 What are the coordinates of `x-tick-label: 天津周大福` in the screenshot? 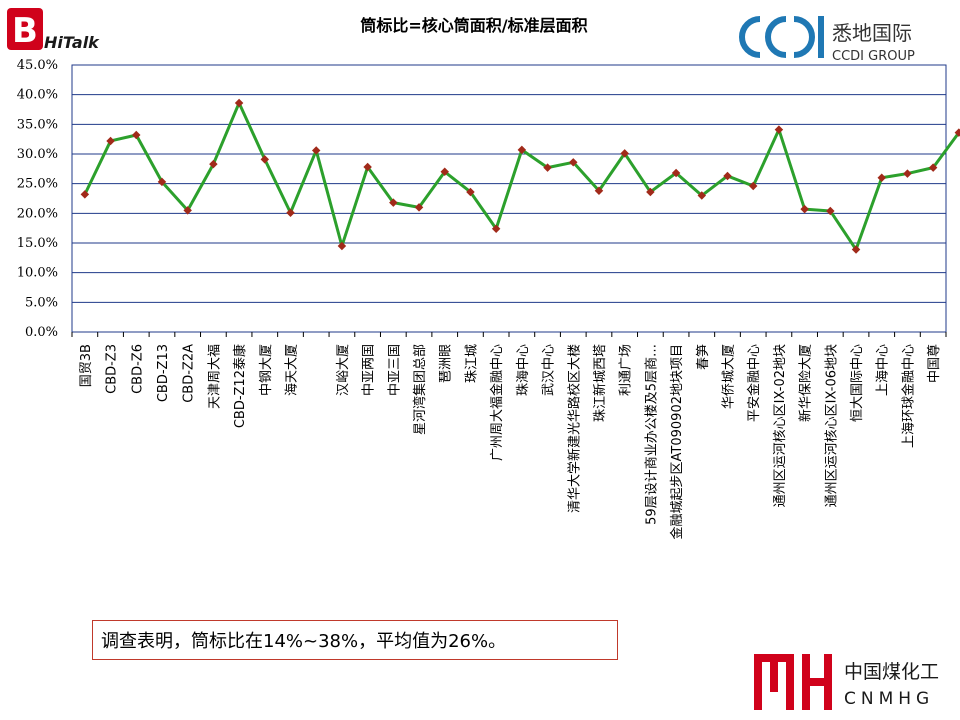 It's located at (214, 376).